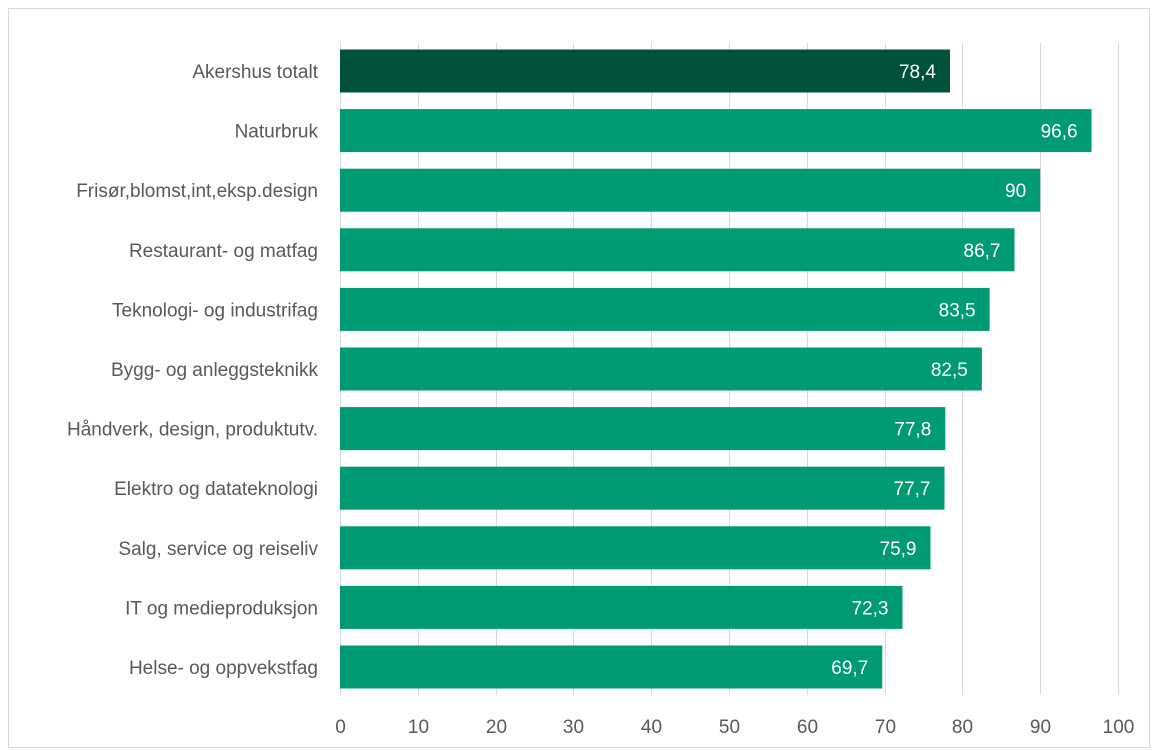  I want to click on data-label: 82,5, so click(949, 370).